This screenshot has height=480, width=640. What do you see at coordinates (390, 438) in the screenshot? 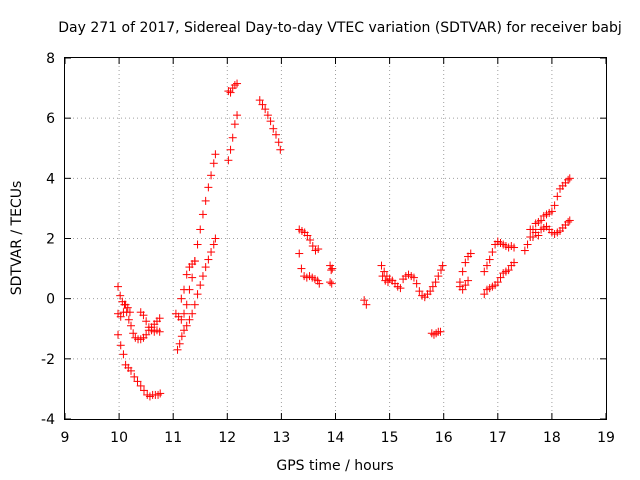
I see `x-tick-label: 15` at bounding box center [390, 438].